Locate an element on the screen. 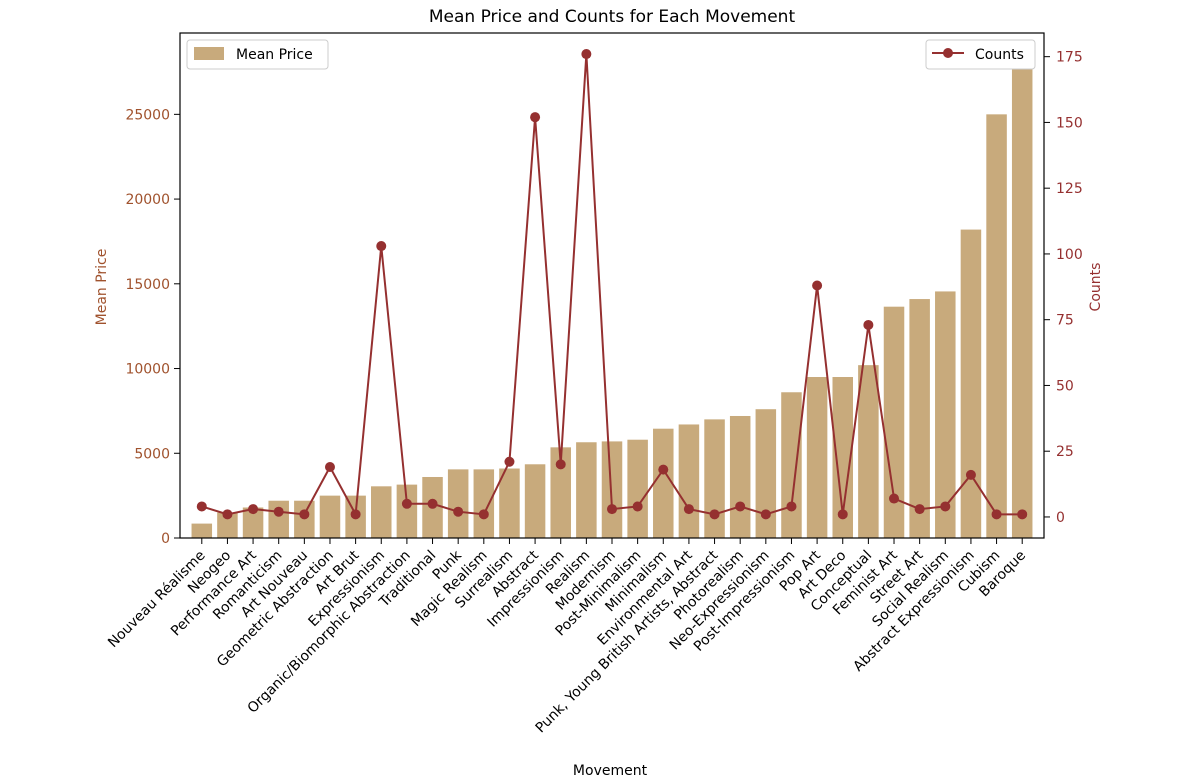 This screenshot has width=1202, height=782. legend-label-mean-price: Mean Price is located at coordinates (274, 55).